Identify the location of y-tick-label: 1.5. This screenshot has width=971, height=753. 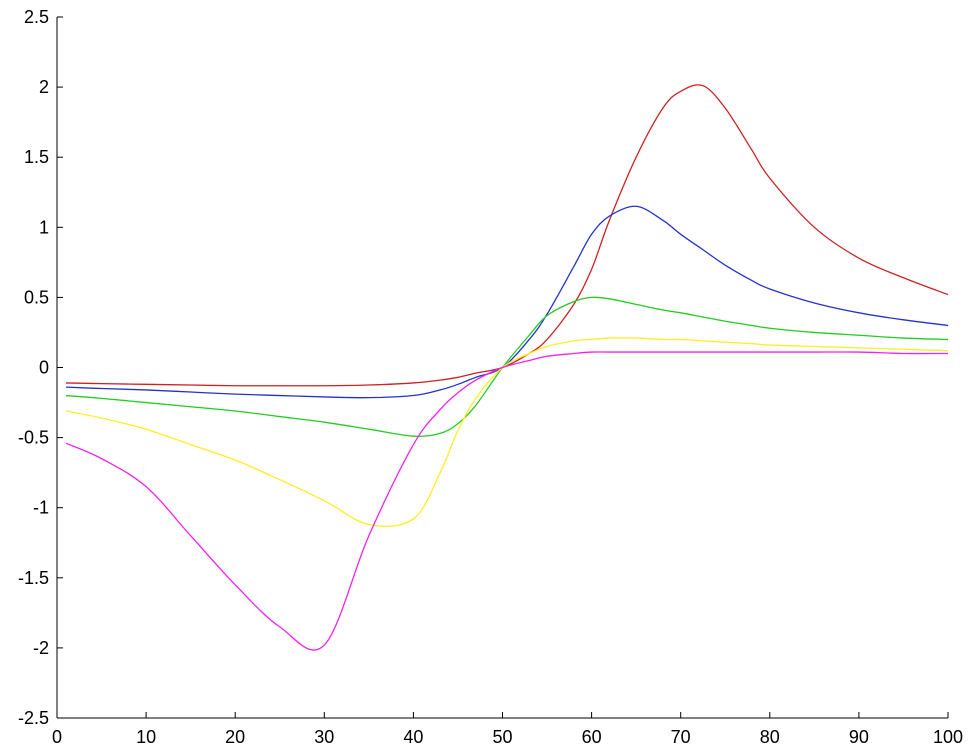
(36, 157).